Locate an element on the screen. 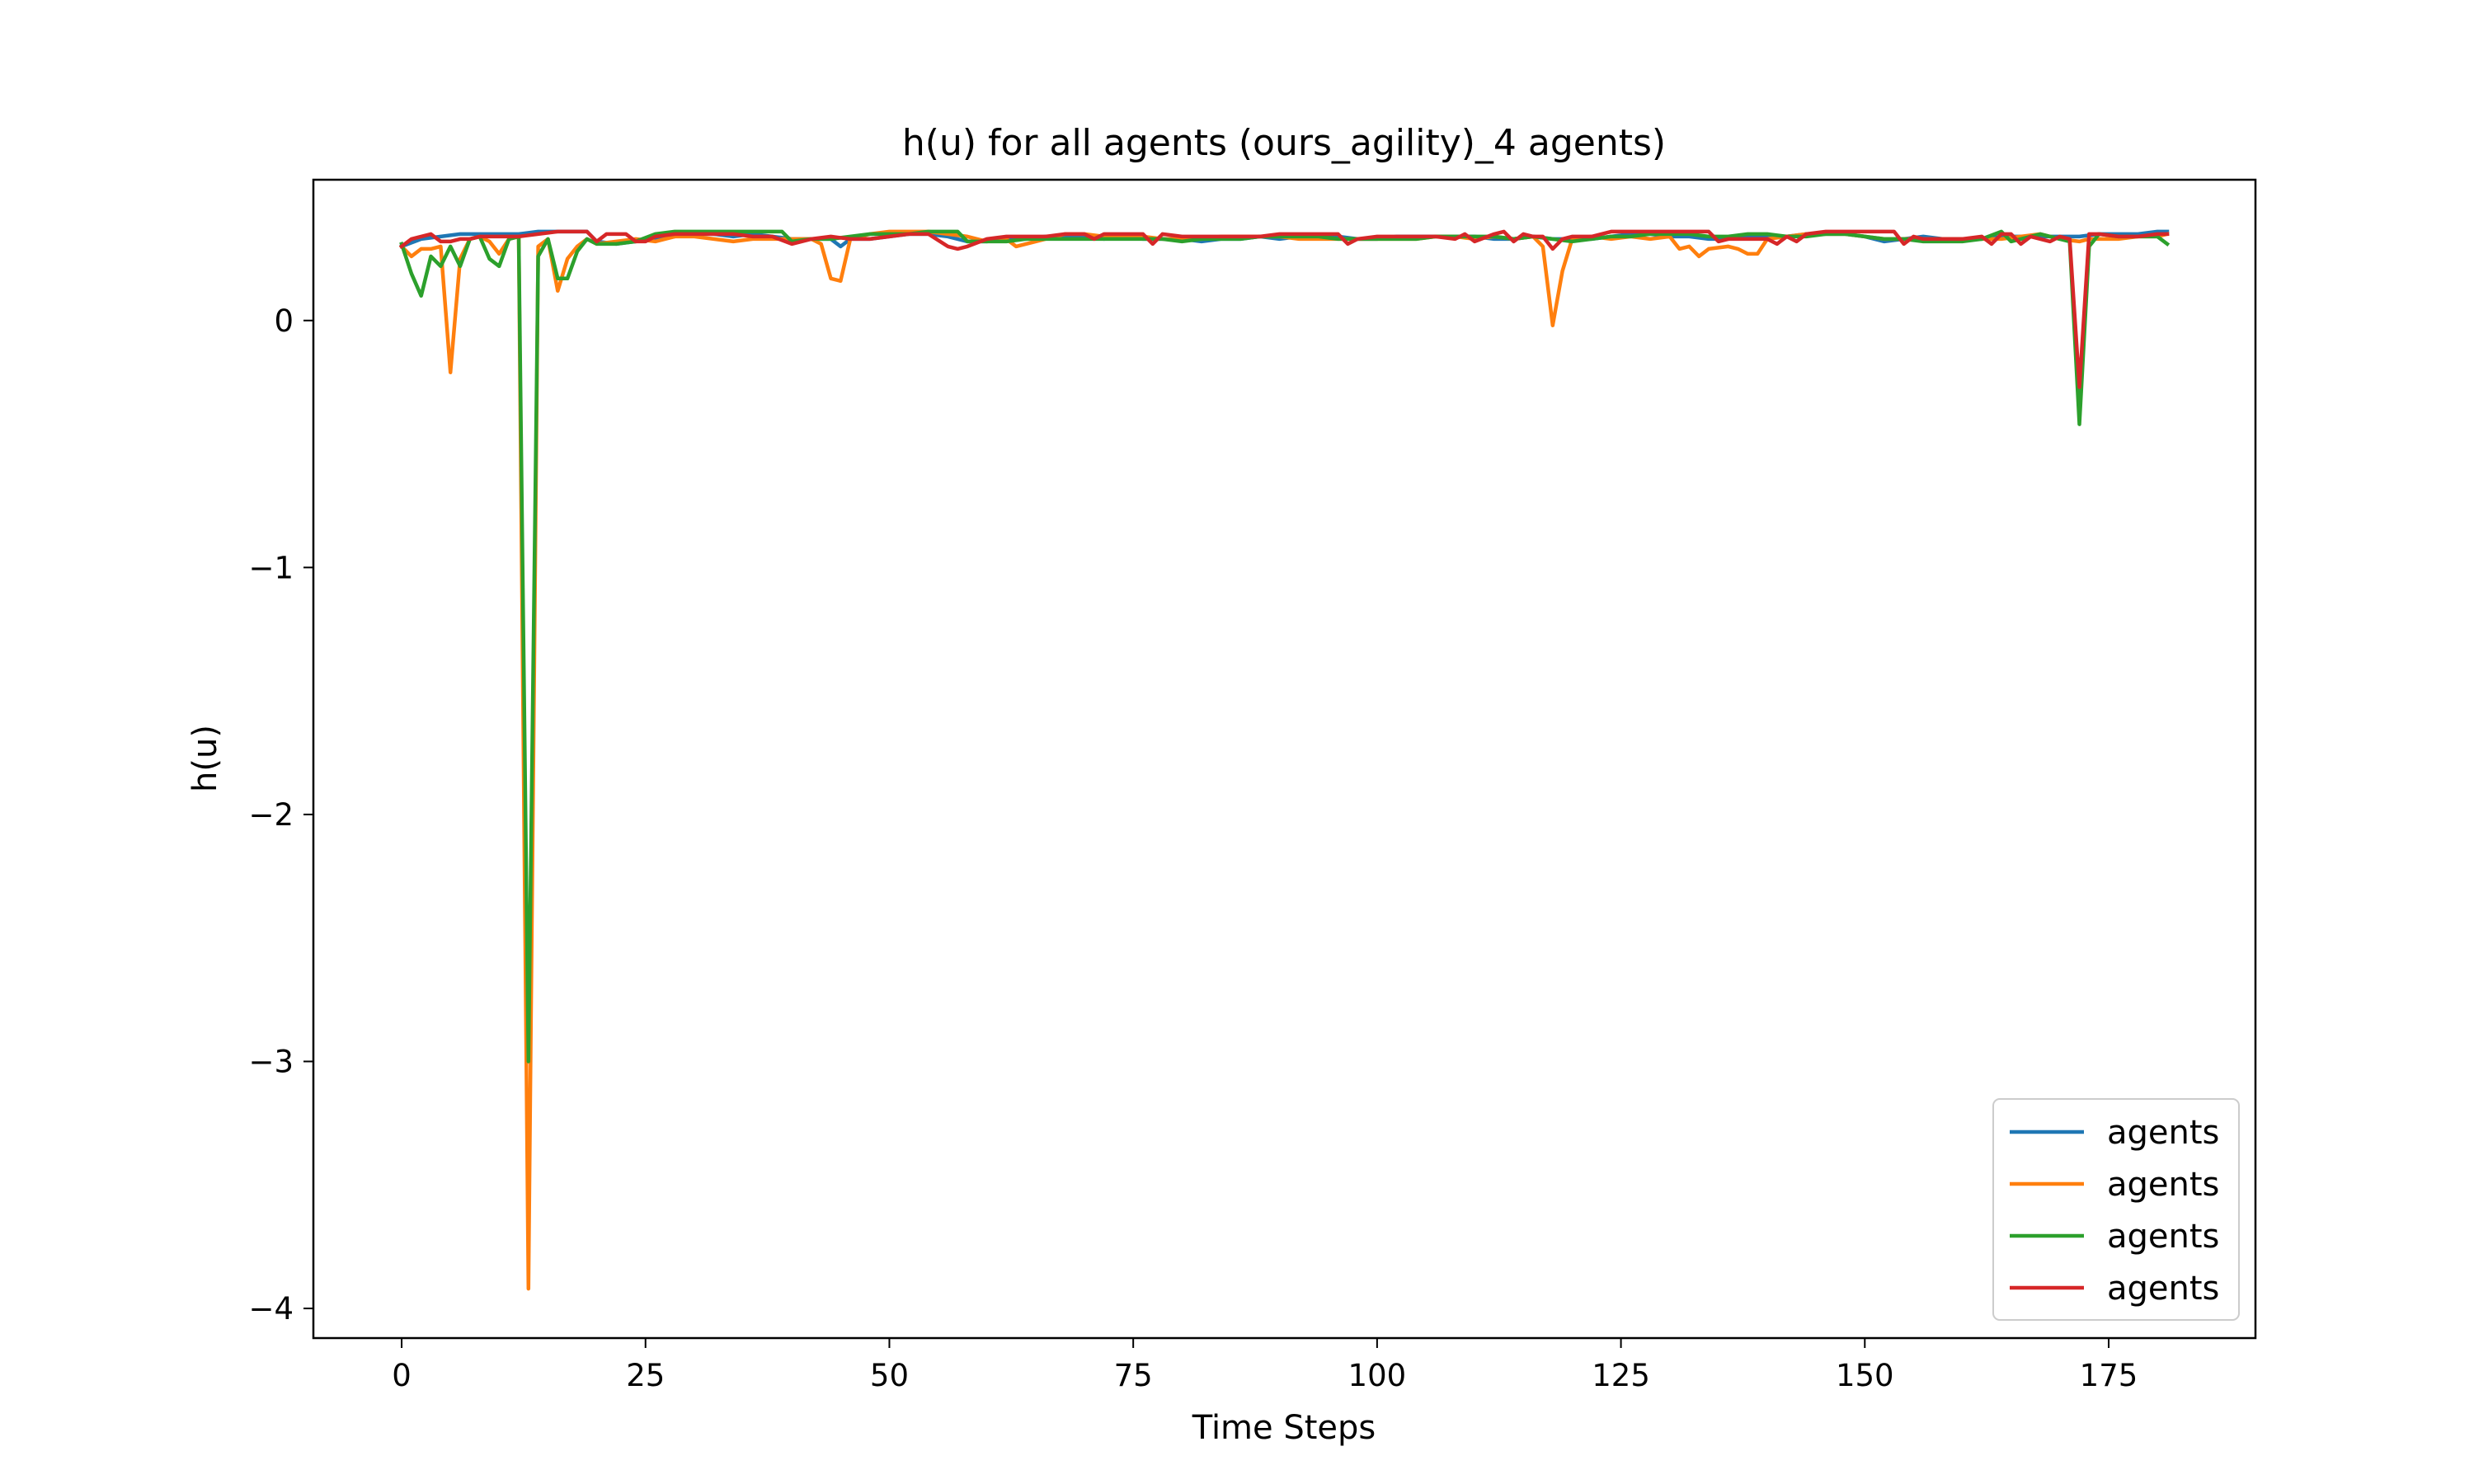 Image resolution: width=2474 pixels, height=1484 pixels. y-tick-label: 0 is located at coordinates (284, 321).